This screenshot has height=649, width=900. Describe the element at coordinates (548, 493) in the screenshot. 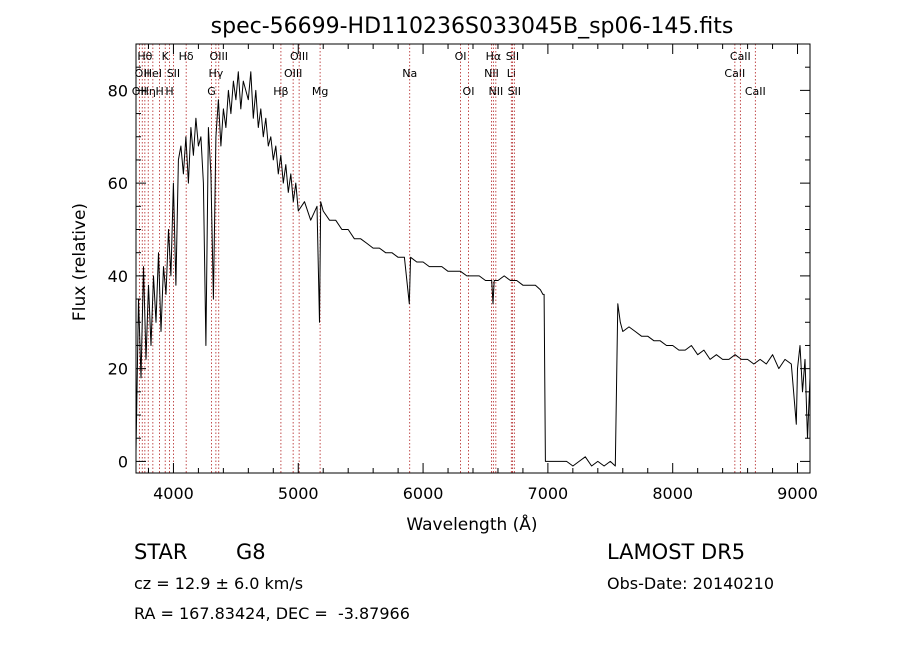

I see `x-tick-label-3: 7000` at that location.